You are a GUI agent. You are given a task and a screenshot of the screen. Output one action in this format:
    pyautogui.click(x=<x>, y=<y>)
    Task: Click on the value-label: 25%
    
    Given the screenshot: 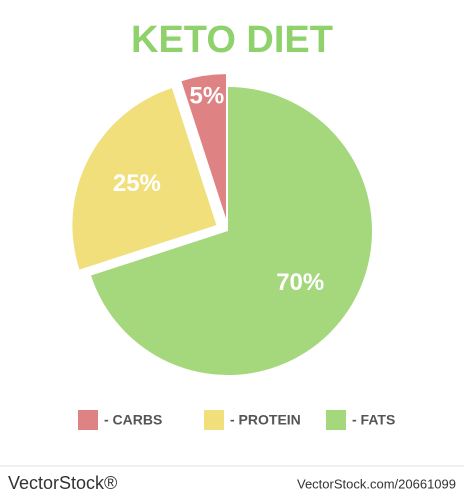 What is the action you would take?
    pyautogui.click(x=137, y=183)
    